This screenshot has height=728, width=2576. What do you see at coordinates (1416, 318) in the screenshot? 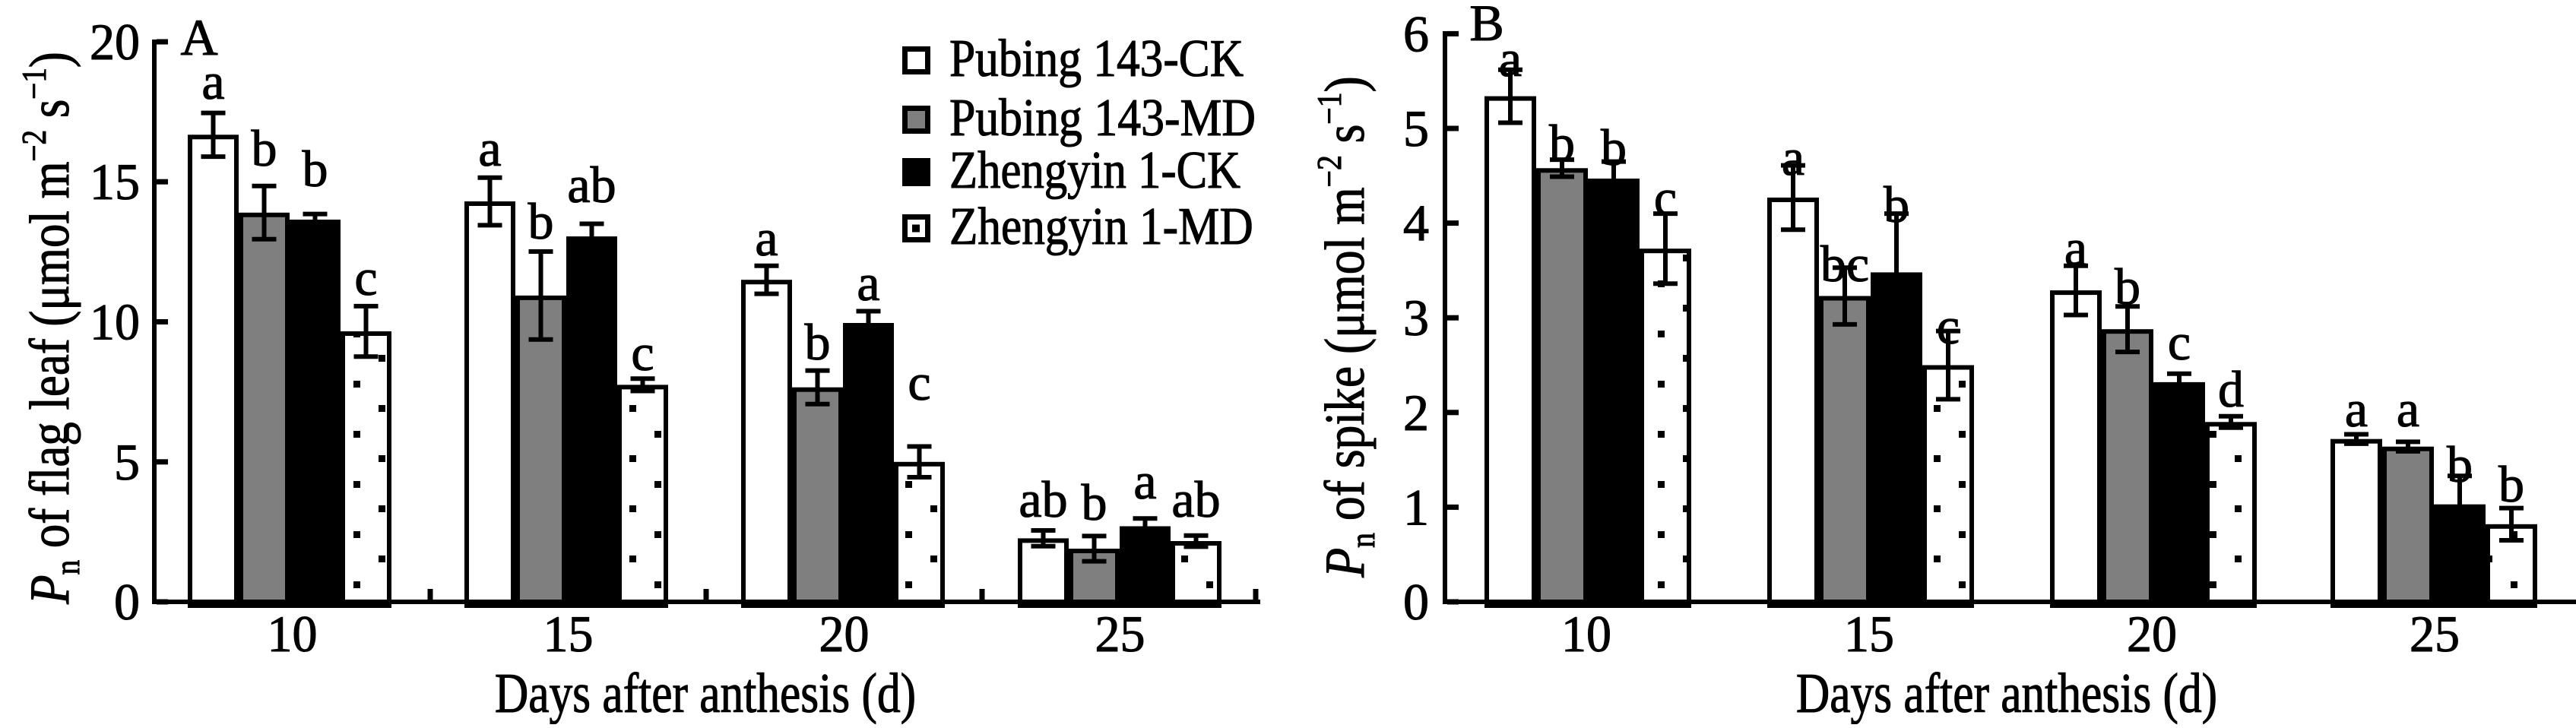
I see `svg-text: 3` at bounding box center [1416, 318].